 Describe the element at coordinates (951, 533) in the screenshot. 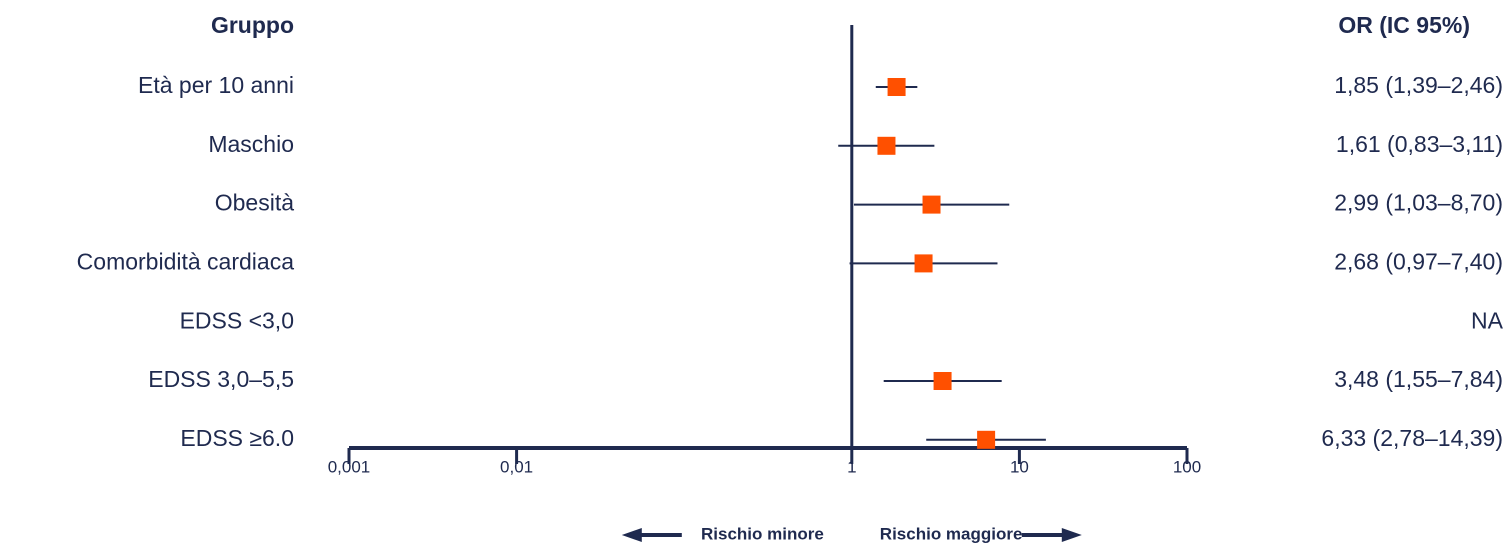

I see `right-annotation: Rischio maggiore` at that location.